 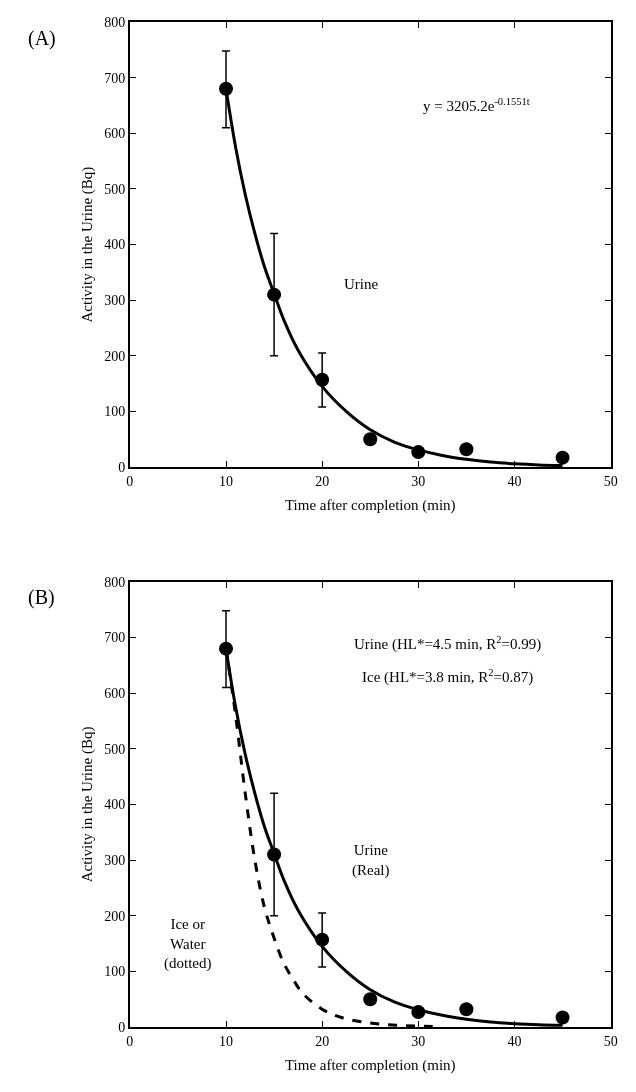 I want to click on text: (B), so click(x=41, y=597).